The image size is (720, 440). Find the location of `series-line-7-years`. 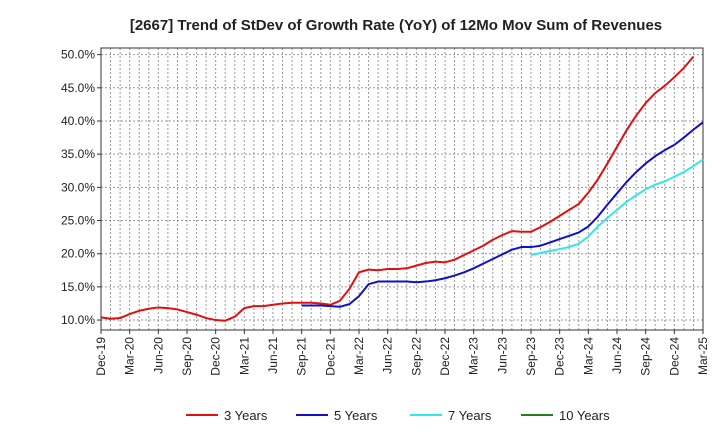

series-line-7-years is located at coordinates (617, 207).